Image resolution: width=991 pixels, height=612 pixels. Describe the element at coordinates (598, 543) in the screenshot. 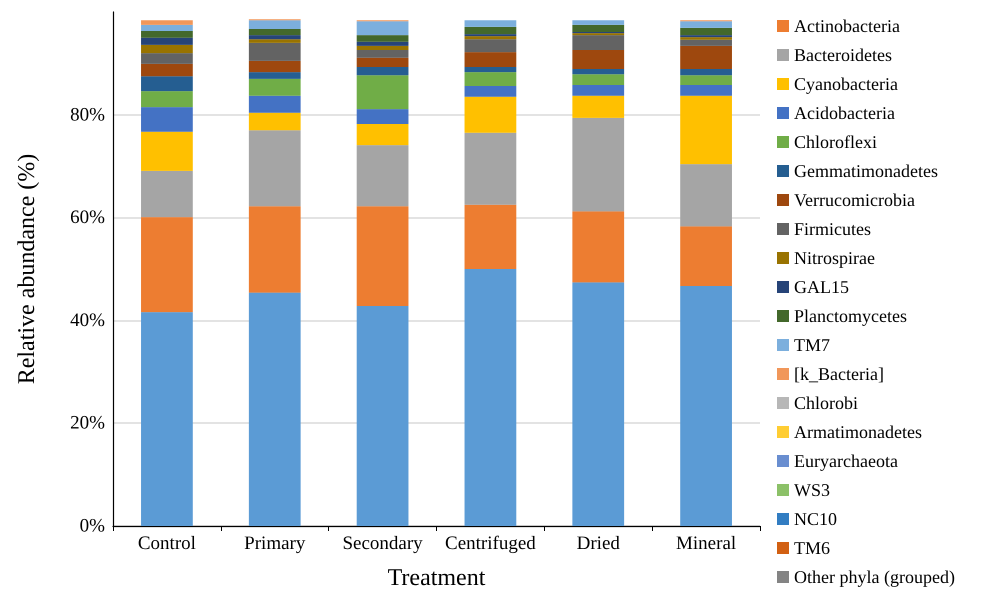

I see `x-tick-label: Dried` at that location.